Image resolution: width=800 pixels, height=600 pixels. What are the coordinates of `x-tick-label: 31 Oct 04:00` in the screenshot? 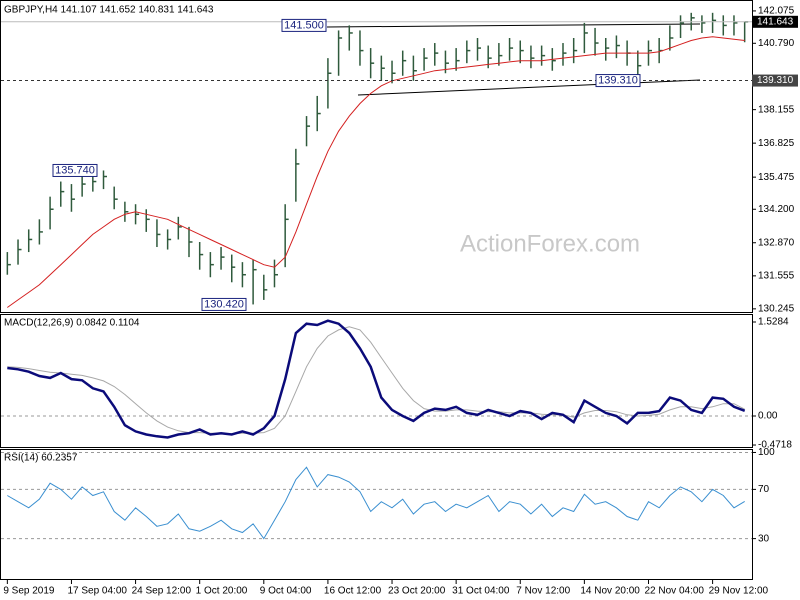 It's located at (481, 591).